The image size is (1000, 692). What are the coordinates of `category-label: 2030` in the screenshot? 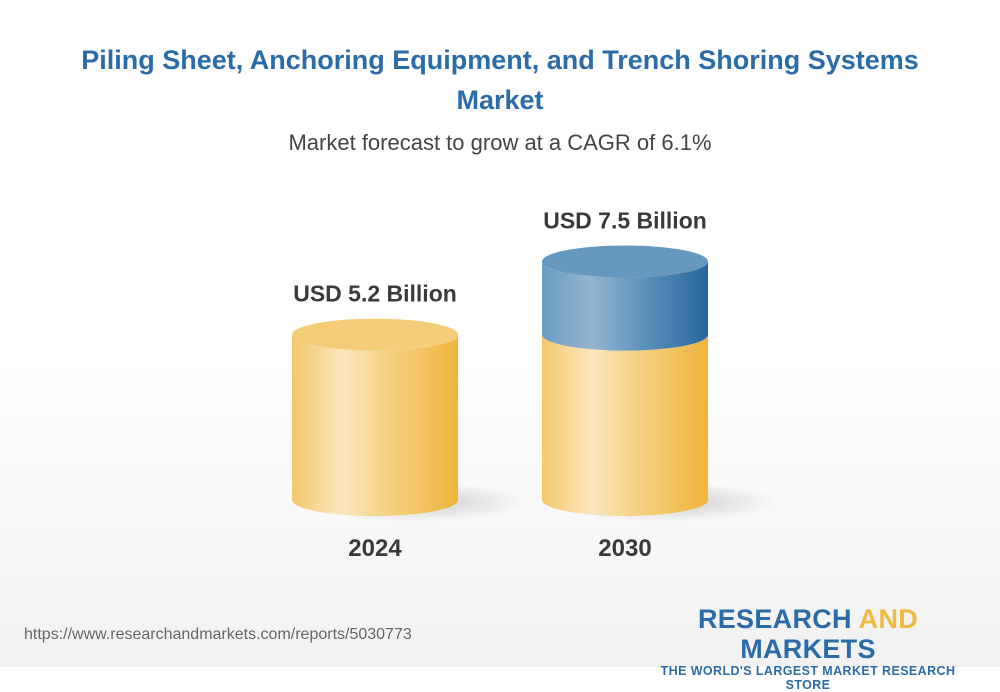 It's located at (624, 548).